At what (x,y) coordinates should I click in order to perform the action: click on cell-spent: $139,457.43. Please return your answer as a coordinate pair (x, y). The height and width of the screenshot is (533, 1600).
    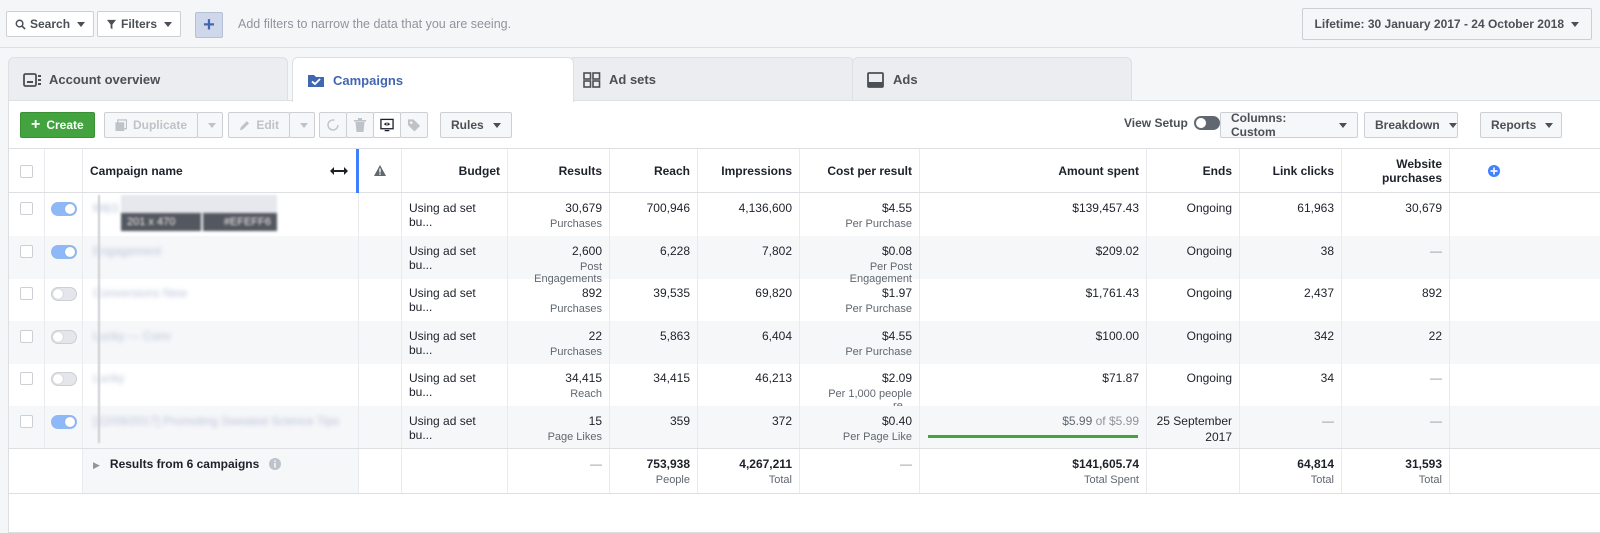
    Looking at the image, I should click on (1033, 214).